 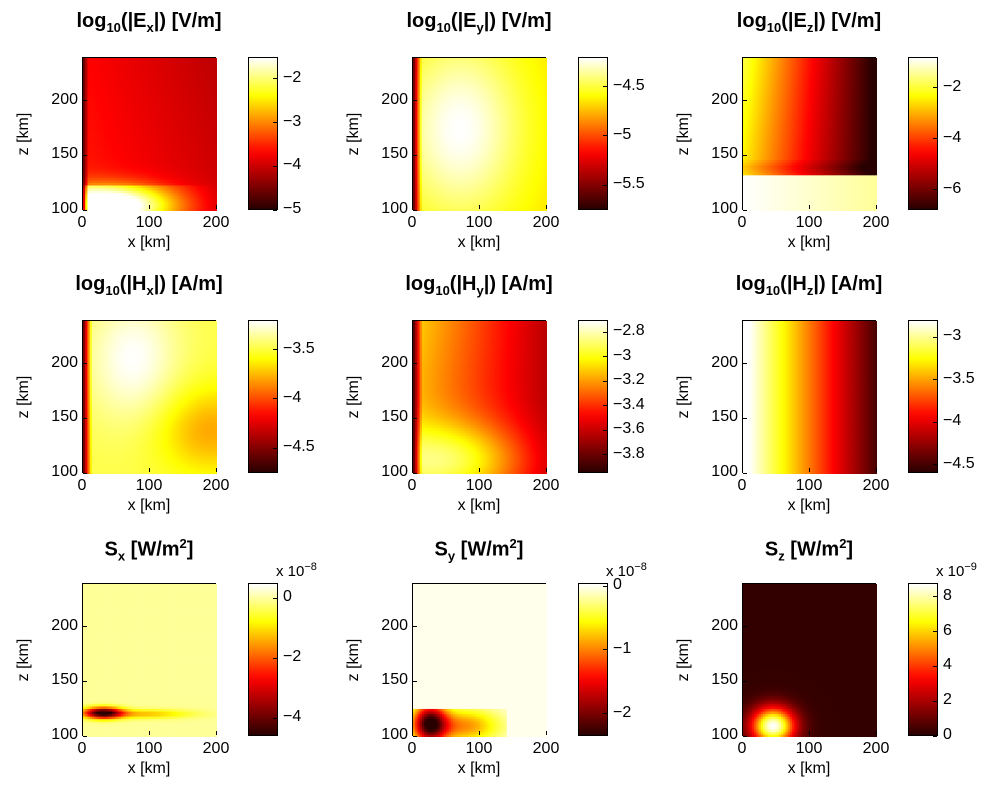 What do you see at coordinates (629, 454) in the screenshot?
I see `colorbar-tick-label: −3.8` at bounding box center [629, 454].